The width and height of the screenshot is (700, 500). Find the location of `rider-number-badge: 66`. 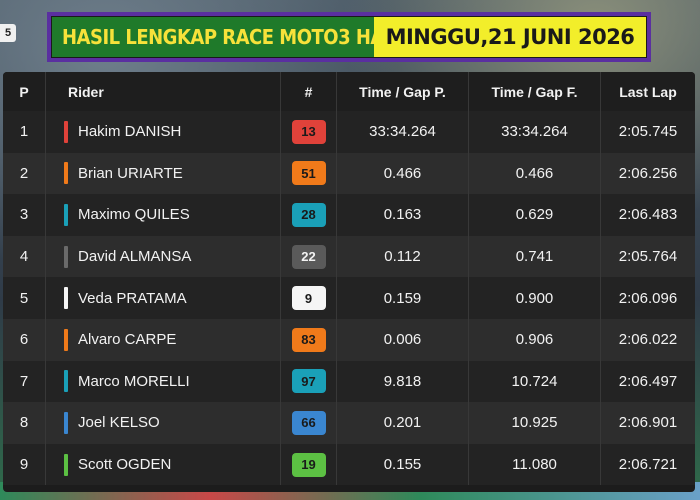

rider-number-badge: 66 is located at coordinates (308, 422).